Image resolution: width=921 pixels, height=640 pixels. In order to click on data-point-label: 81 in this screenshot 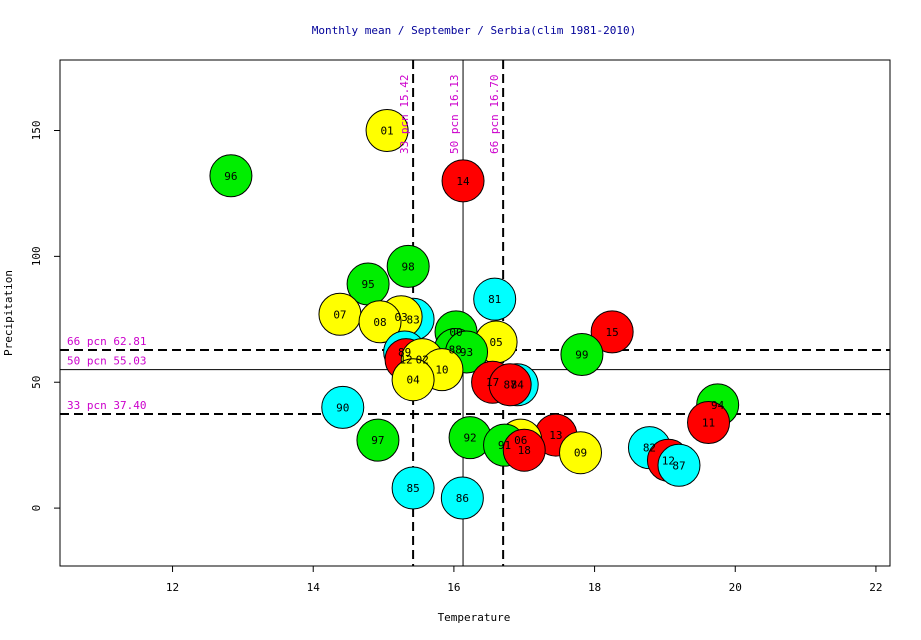, I will do `click(494, 299)`.